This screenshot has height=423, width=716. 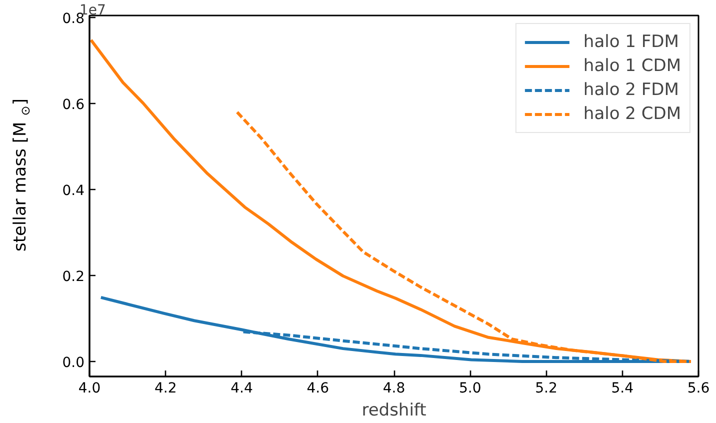 What do you see at coordinates (698, 388) in the screenshot?
I see `x-tick-label: 5.6` at bounding box center [698, 388].